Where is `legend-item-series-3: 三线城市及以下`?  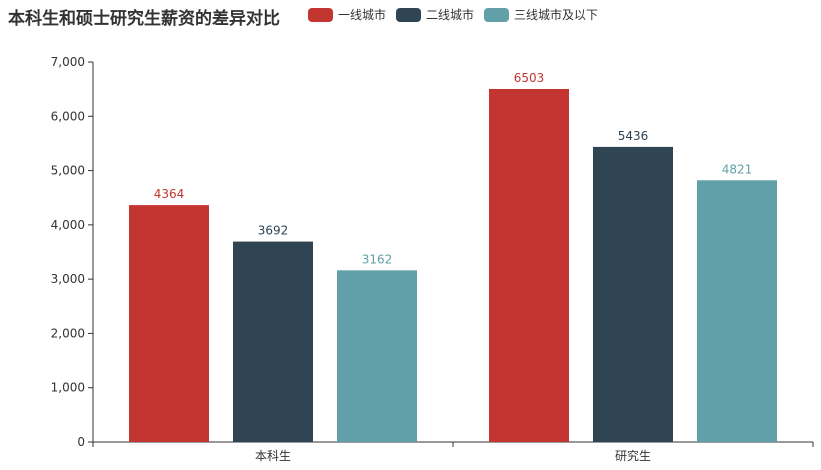
legend-item-series-3: 三线城市及以下 is located at coordinates (541, 14).